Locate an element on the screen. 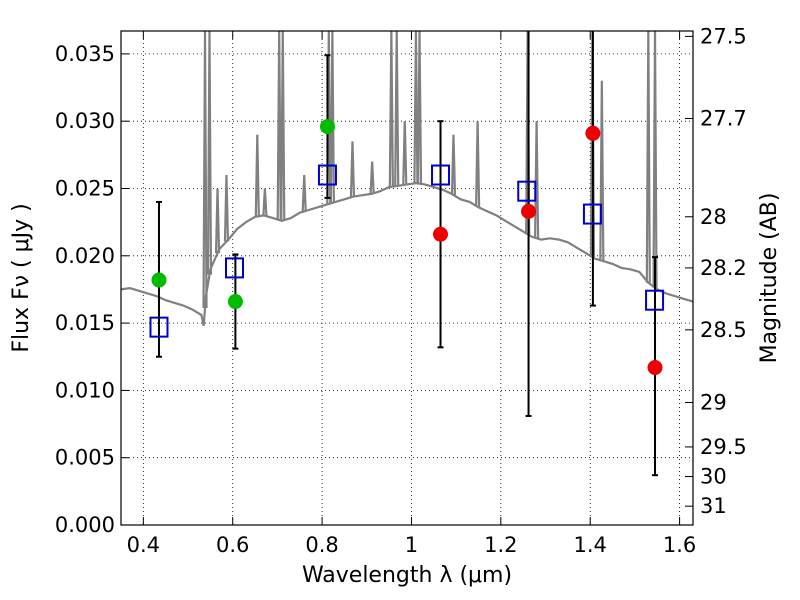  right-tick-label: 28.2 is located at coordinates (723, 268).